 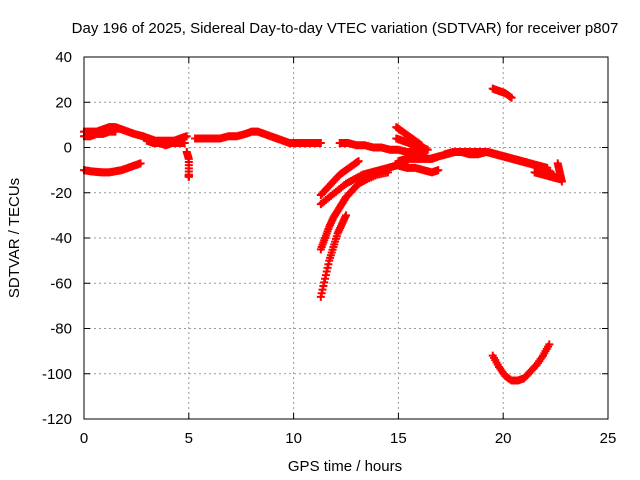 What do you see at coordinates (608, 438) in the screenshot?
I see `x-tick-label: 25` at bounding box center [608, 438].